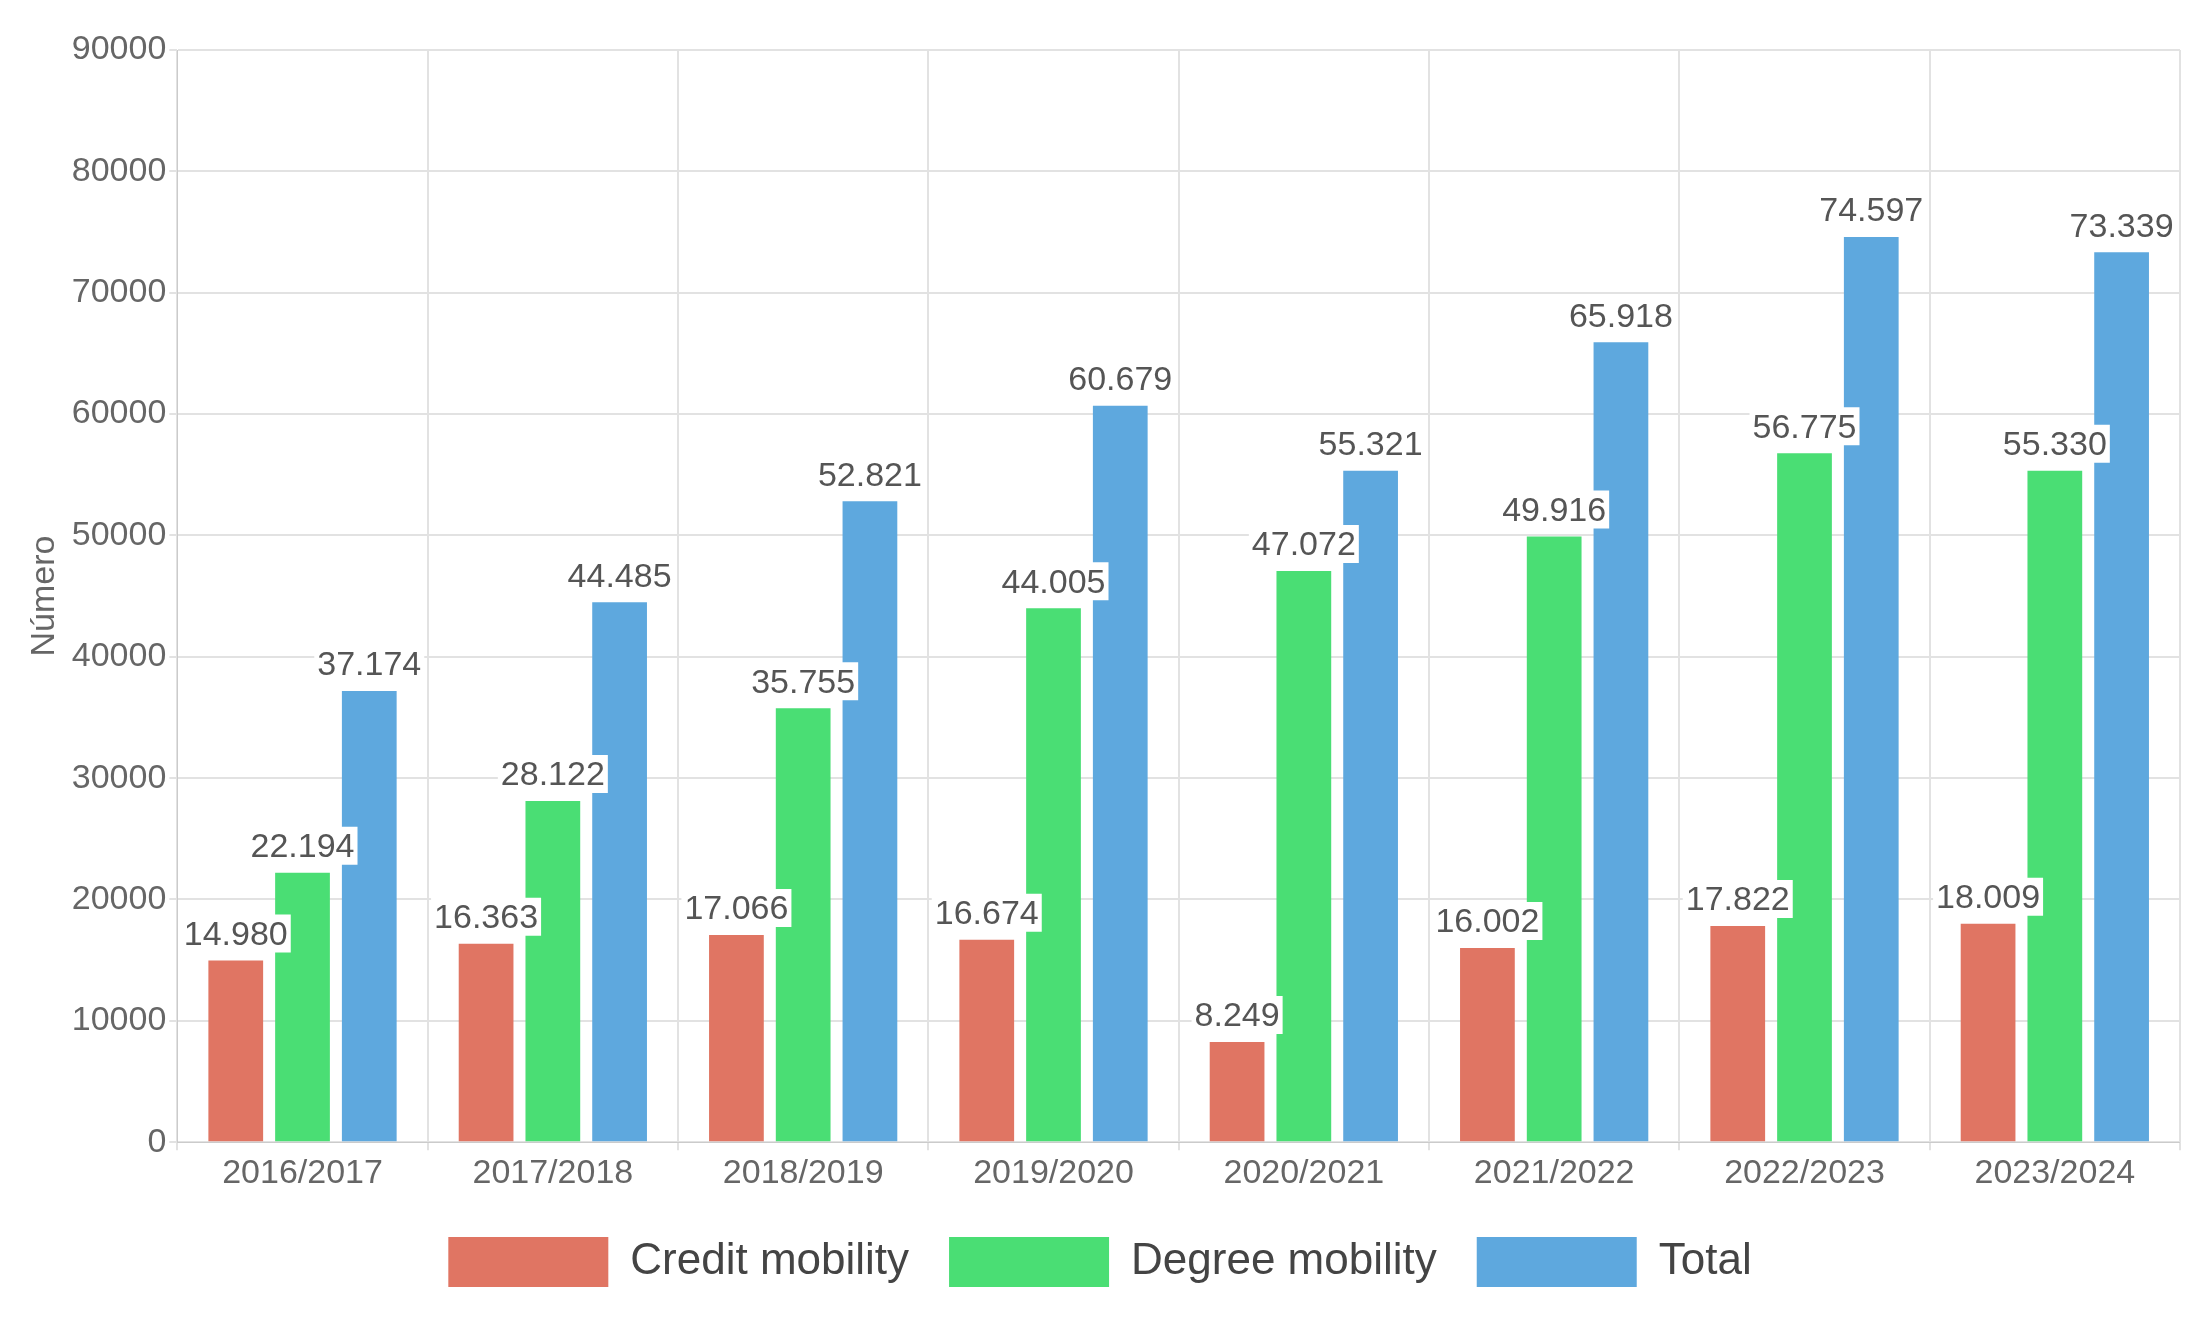 The width and height of the screenshot is (2210, 1317). I want to click on data-label: 65.918, so click(1620, 314).